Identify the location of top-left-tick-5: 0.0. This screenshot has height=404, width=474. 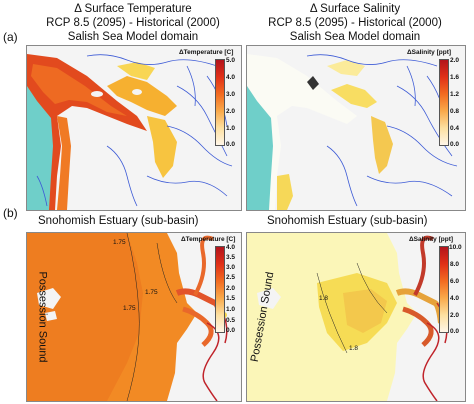
(231, 144).